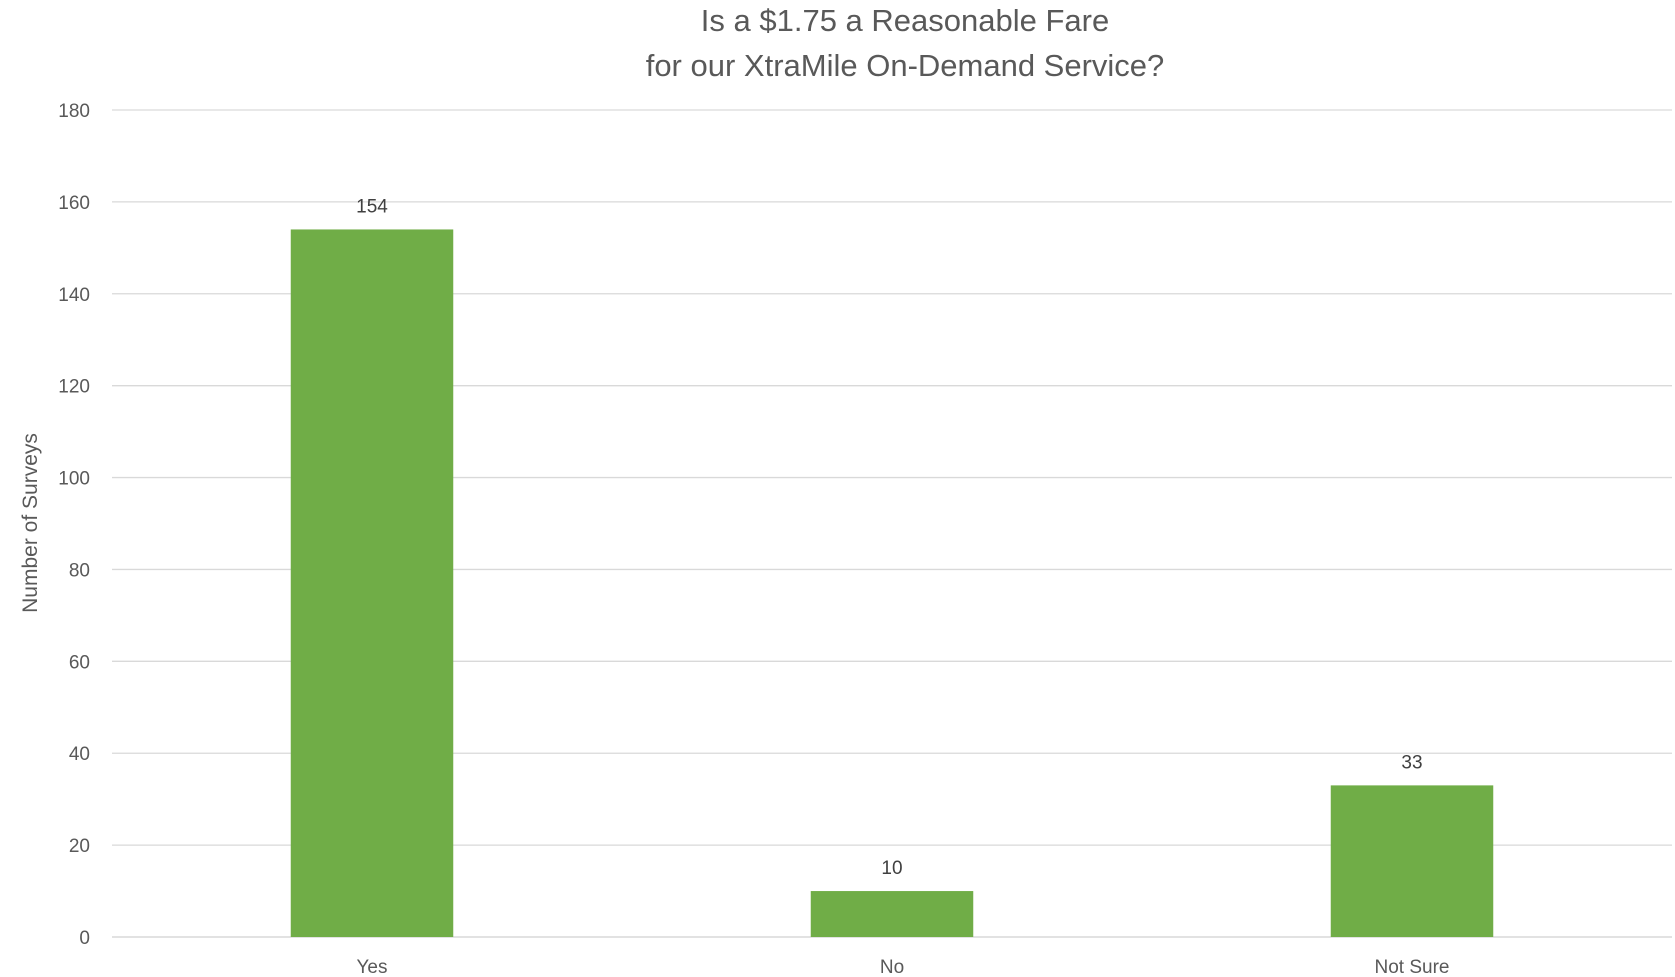 The width and height of the screenshot is (1675, 977). Describe the element at coordinates (372, 967) in the screenshot. I see `x-tick-label: Yes` at that location.